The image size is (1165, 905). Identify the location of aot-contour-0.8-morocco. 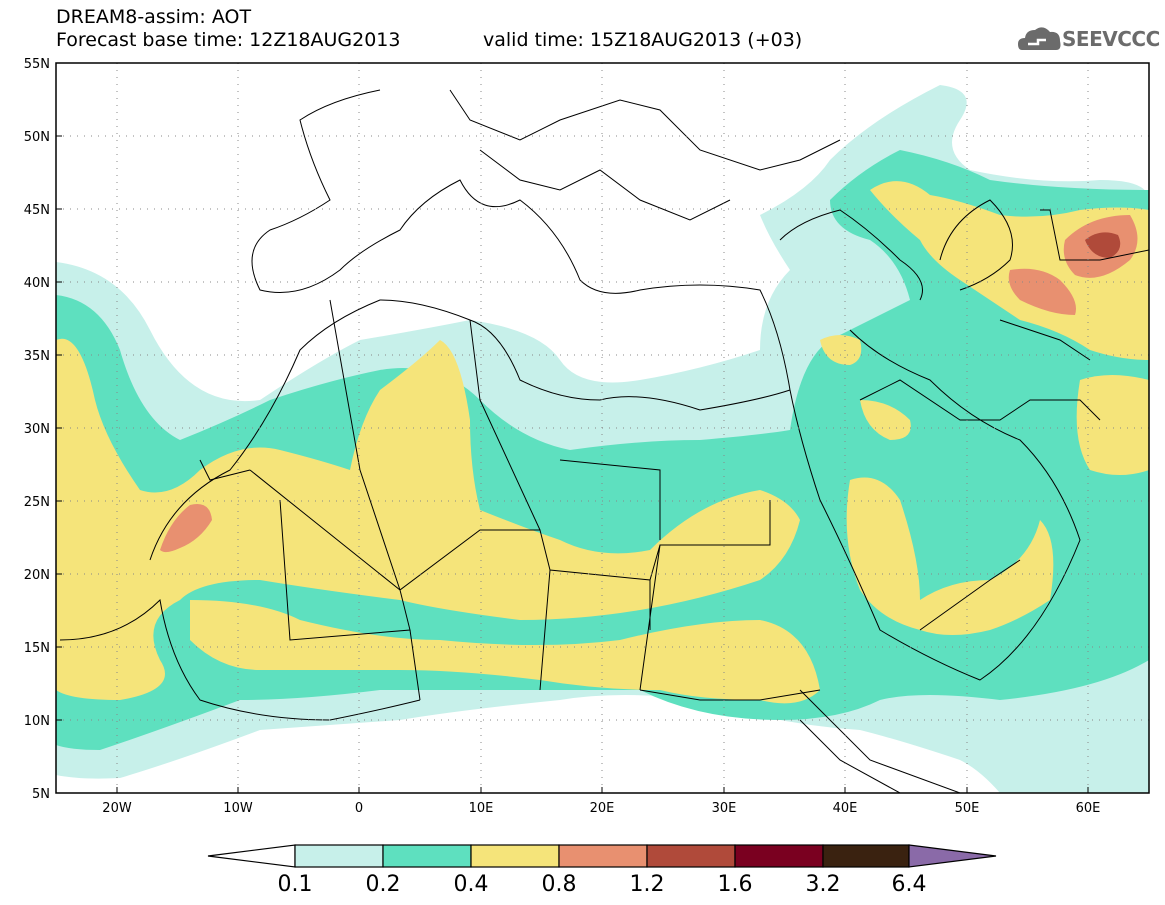
(186, 528).